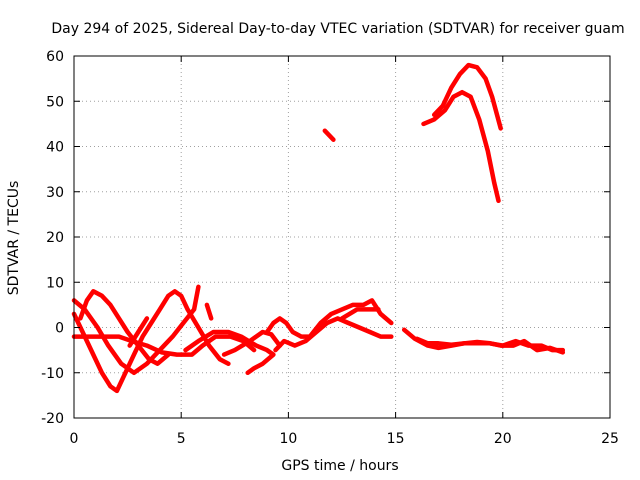 The image size is (640, 480). Describe the element at coordinates (59, 329) in the screenshot. I see `y-tick-label: 0` at that location.